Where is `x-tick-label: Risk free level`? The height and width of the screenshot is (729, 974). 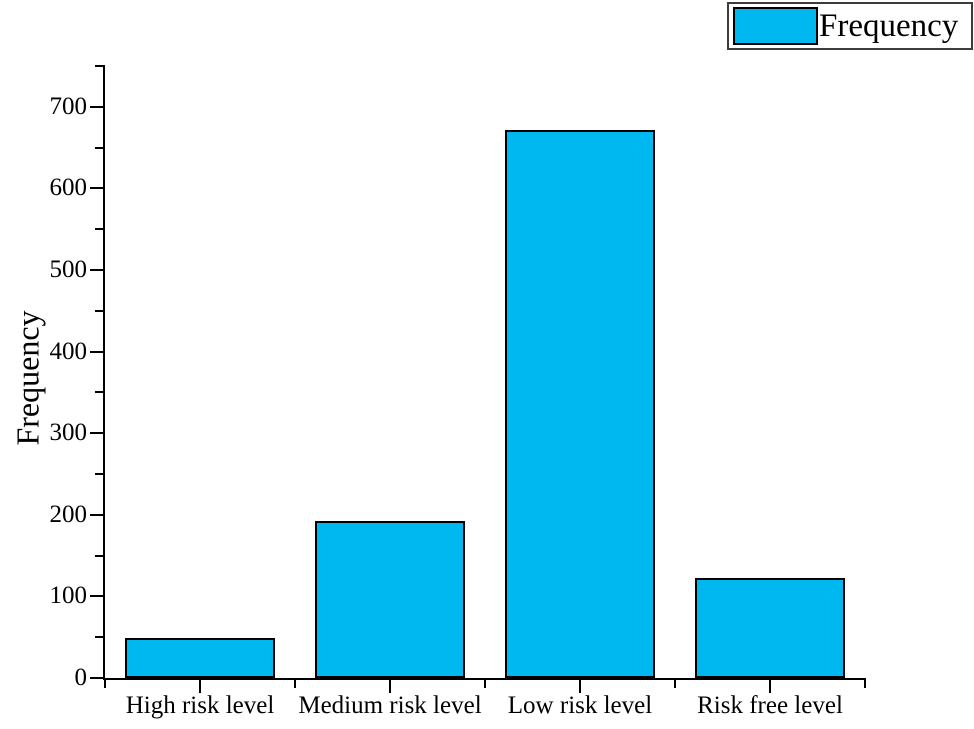
x-tick-label: Risk free level is located at coordinates (770, 705).